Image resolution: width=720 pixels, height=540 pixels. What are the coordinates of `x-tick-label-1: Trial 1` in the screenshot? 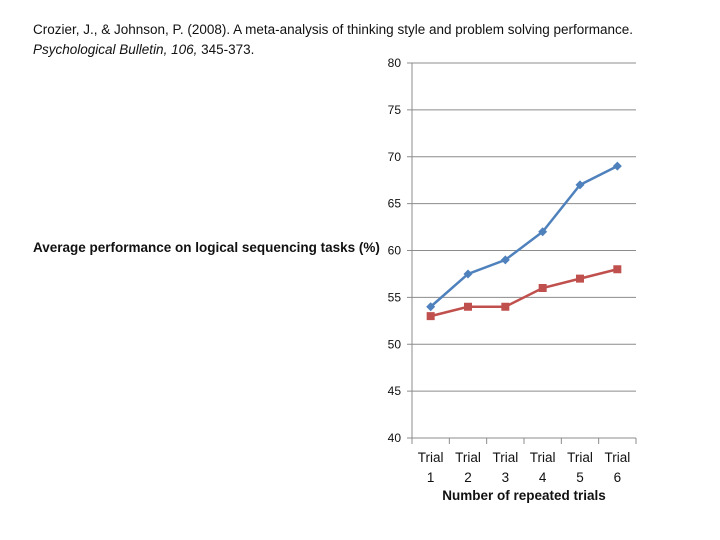 It's located at (431, 467).